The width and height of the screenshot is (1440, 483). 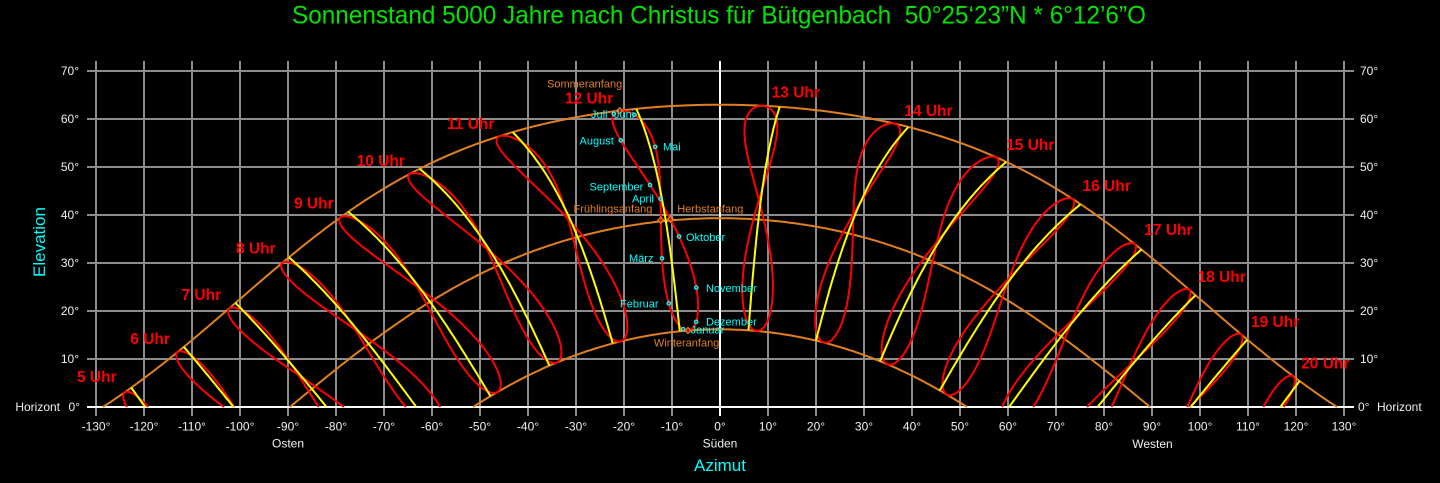 I want to click on svg-text: -20°, so click(x=624, y=427).